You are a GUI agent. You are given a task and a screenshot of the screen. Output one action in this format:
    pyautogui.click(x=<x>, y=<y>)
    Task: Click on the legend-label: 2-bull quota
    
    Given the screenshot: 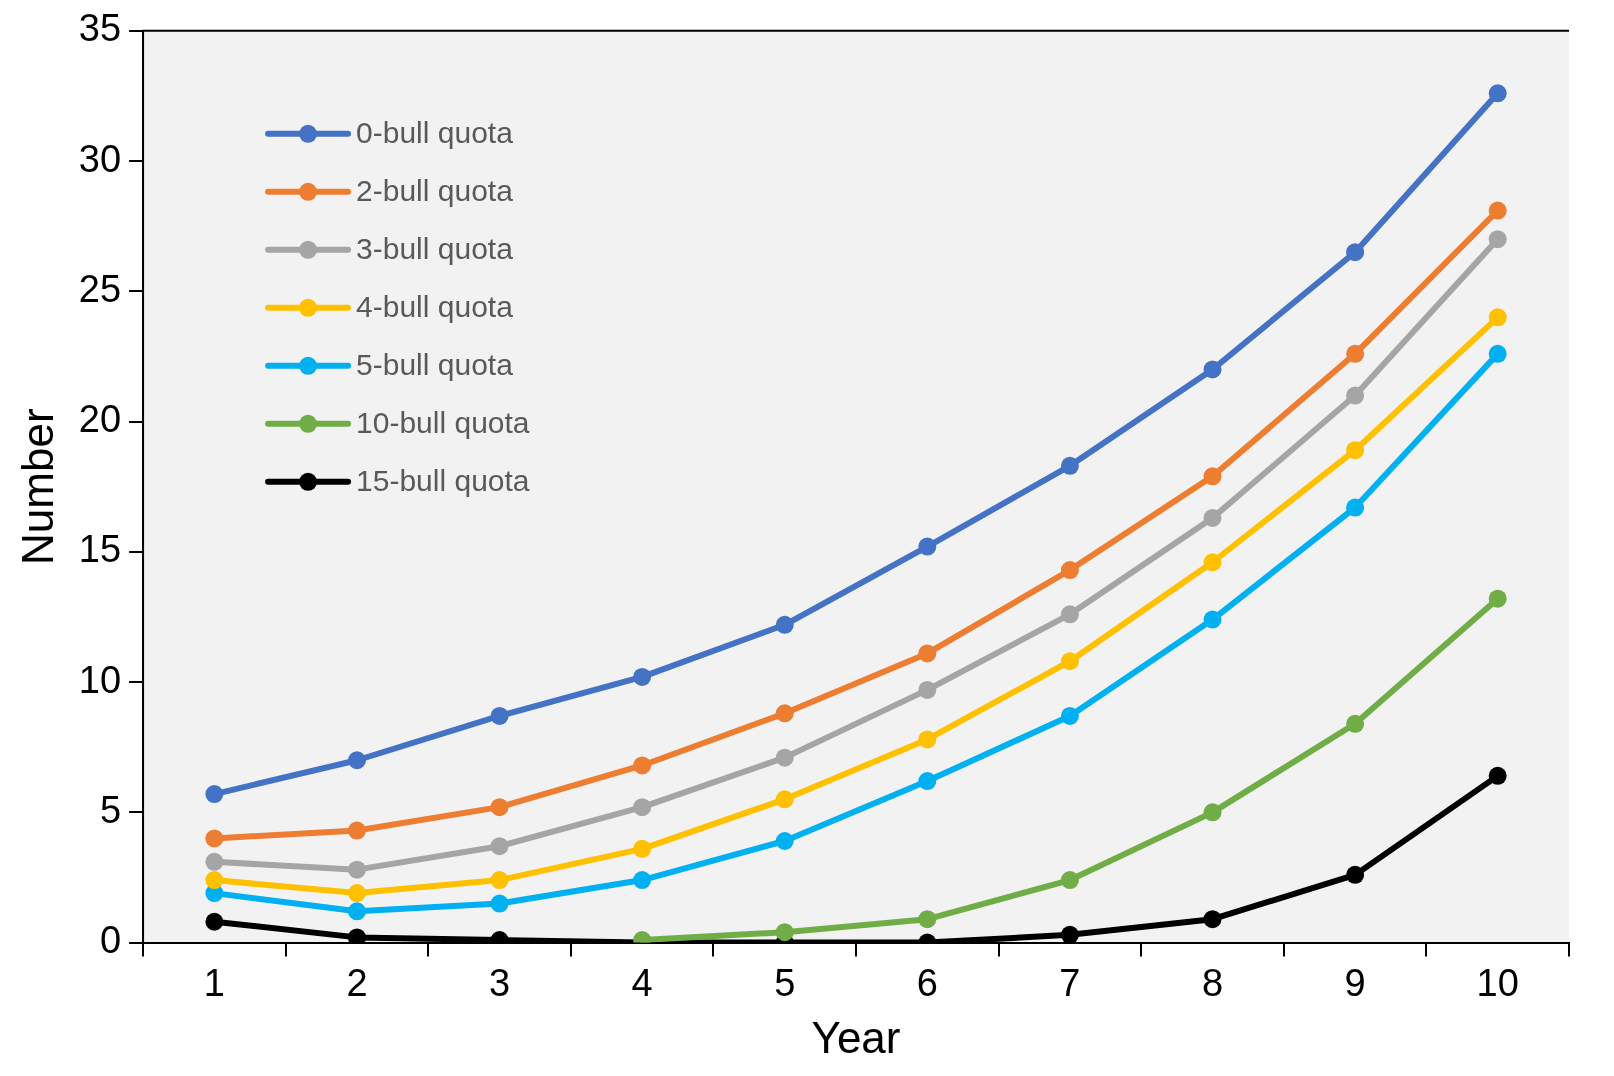 What is the action you would take?
    pyautogui.click(x=435, y=191)
    